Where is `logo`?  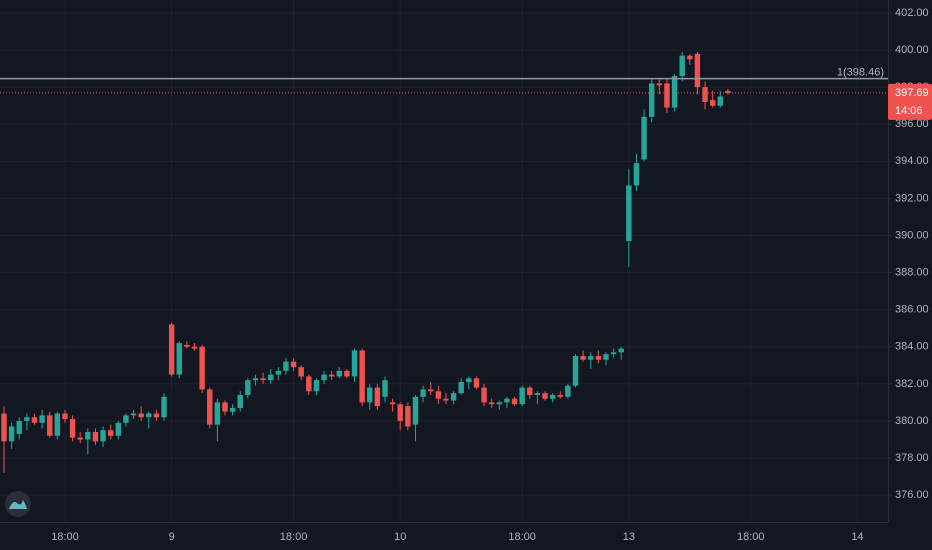
logo is located at coordinates (18, 504).